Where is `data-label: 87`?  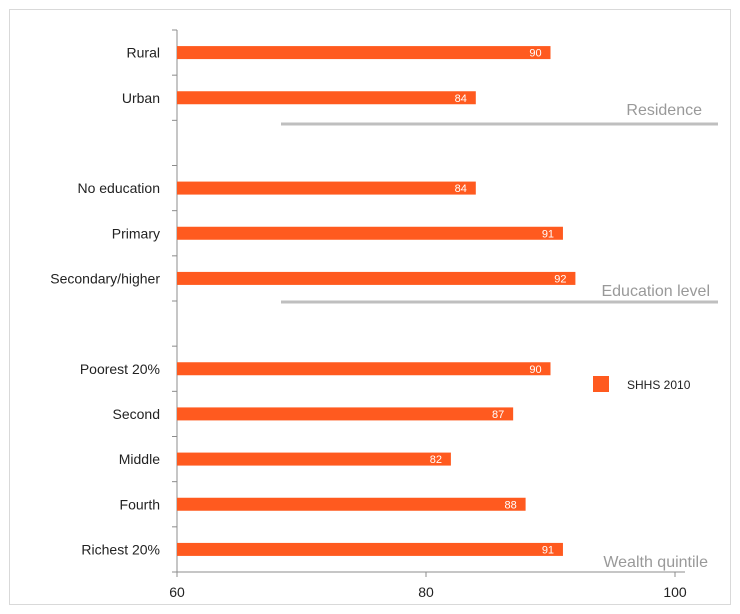
data-label: 87 is located at coordinates (498, 415).